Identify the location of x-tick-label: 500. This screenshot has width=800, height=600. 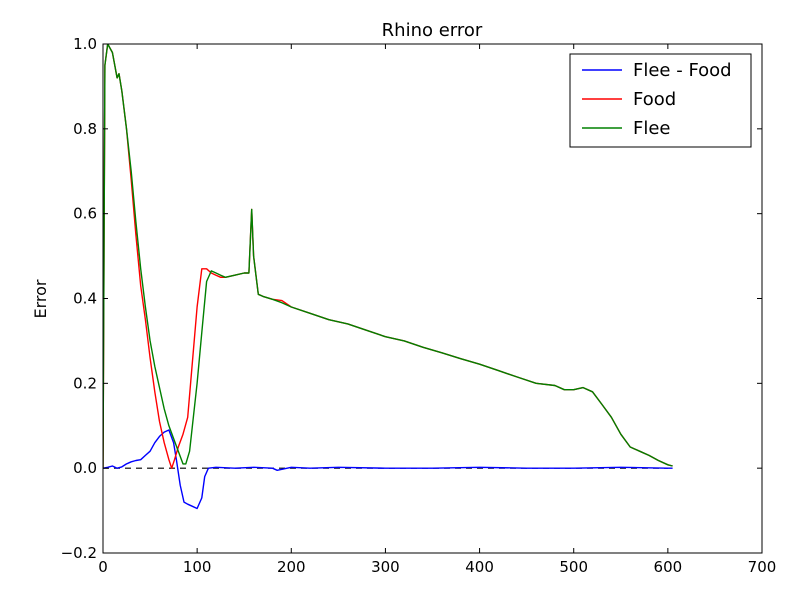
(573, 567).